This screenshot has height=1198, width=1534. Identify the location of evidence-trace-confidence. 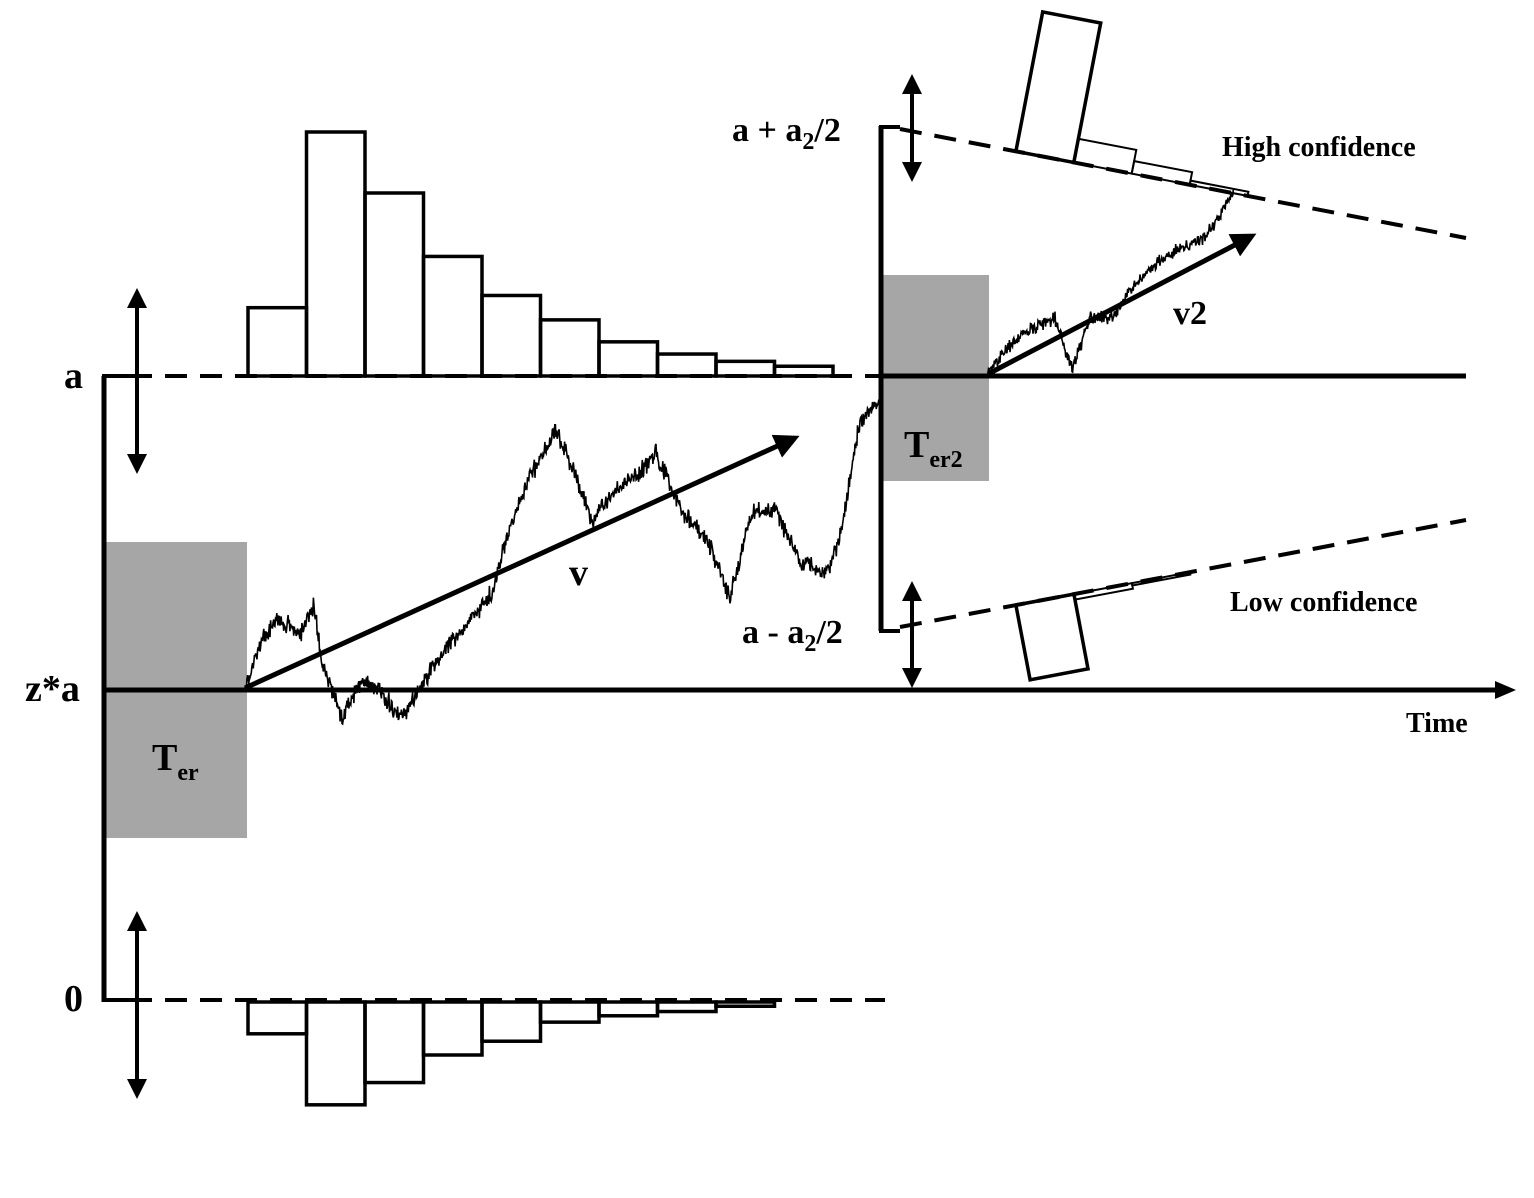
(1111, 281).